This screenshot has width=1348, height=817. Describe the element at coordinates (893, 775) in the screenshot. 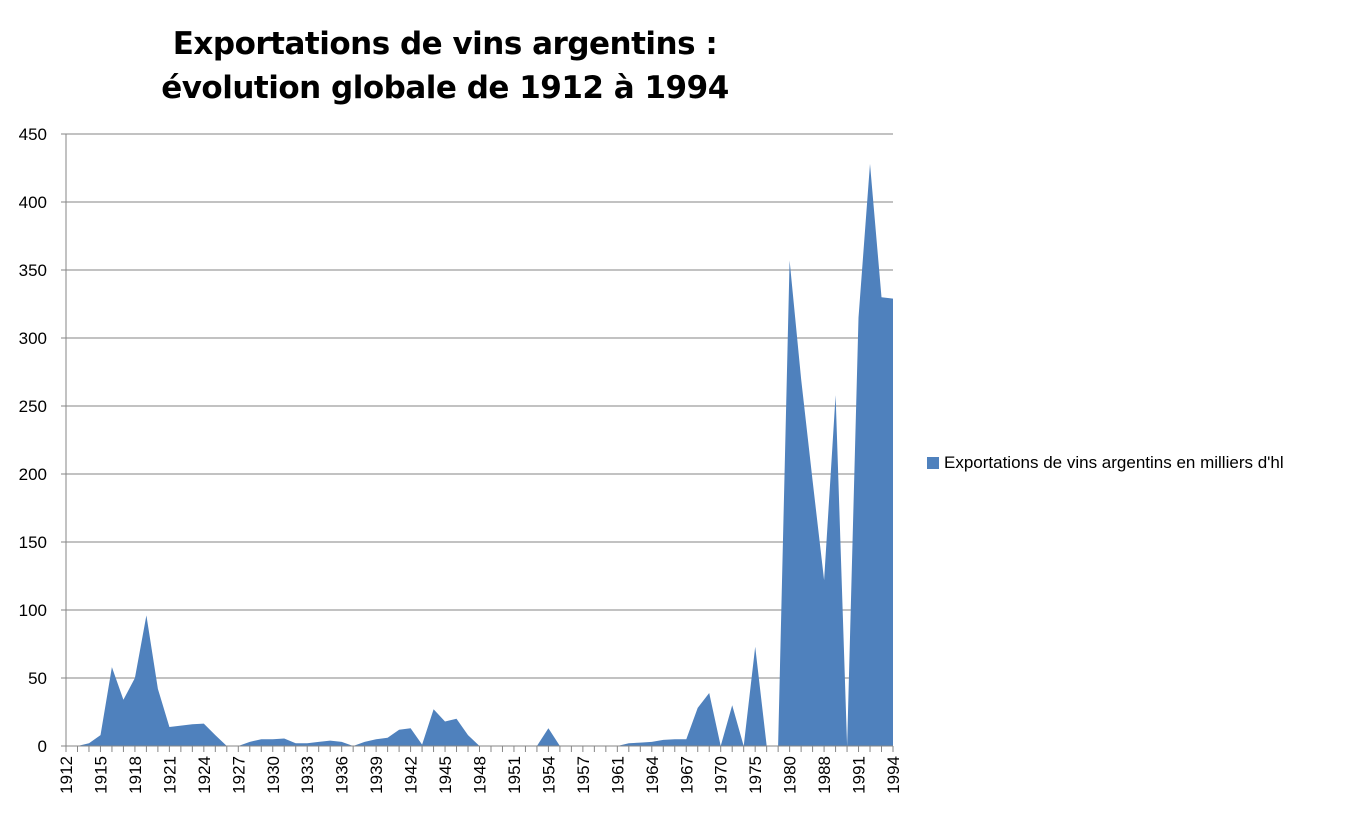

I see `x-tick-label: 1994` at that location.